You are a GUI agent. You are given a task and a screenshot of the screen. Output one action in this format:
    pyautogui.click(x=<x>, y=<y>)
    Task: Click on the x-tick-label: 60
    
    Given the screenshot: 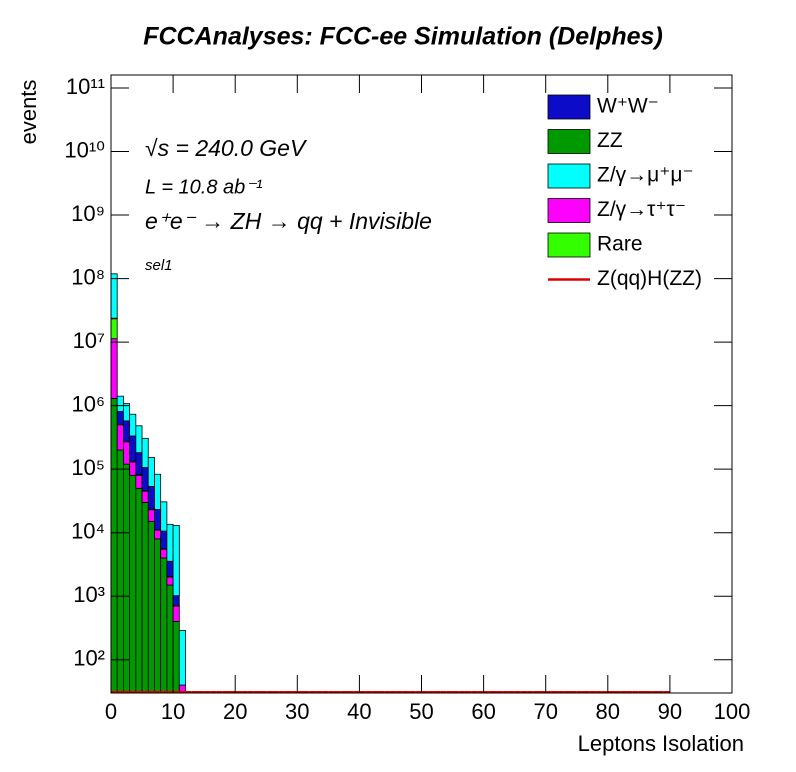 What is the action you would take?
    pyautogui.click(x=483, y=711)
    